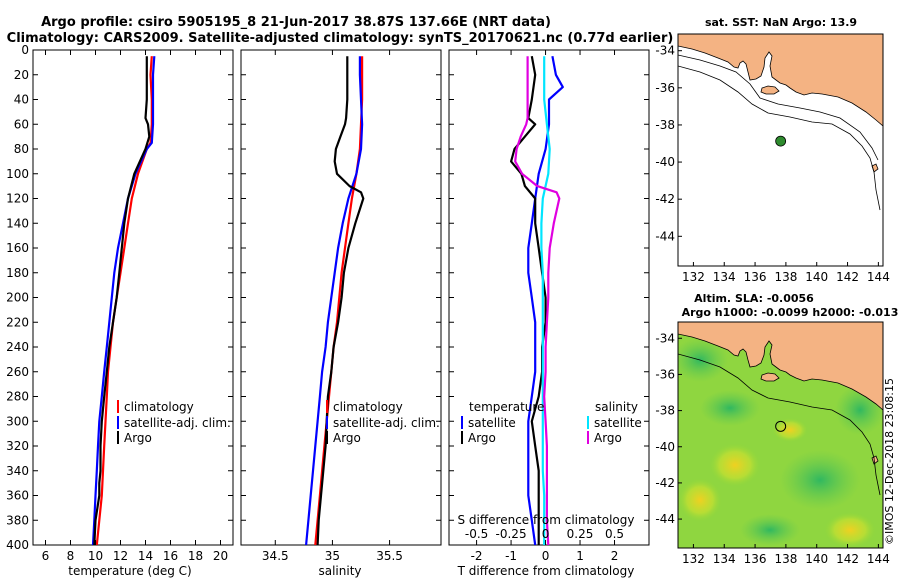  I want to click on depth-tick-label: 120, so click(17, 199).